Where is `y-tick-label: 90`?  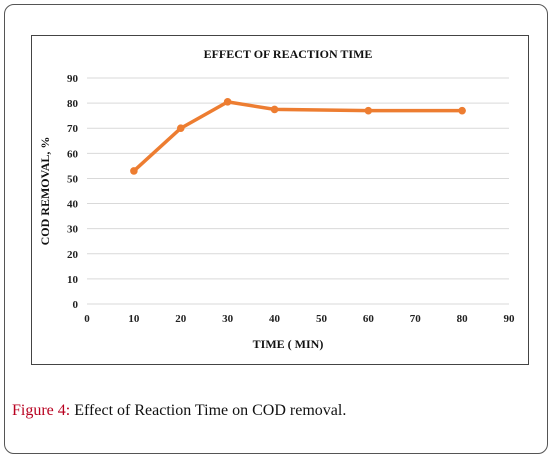
y-tick-label: 90 is located at coordinates (73, 79).